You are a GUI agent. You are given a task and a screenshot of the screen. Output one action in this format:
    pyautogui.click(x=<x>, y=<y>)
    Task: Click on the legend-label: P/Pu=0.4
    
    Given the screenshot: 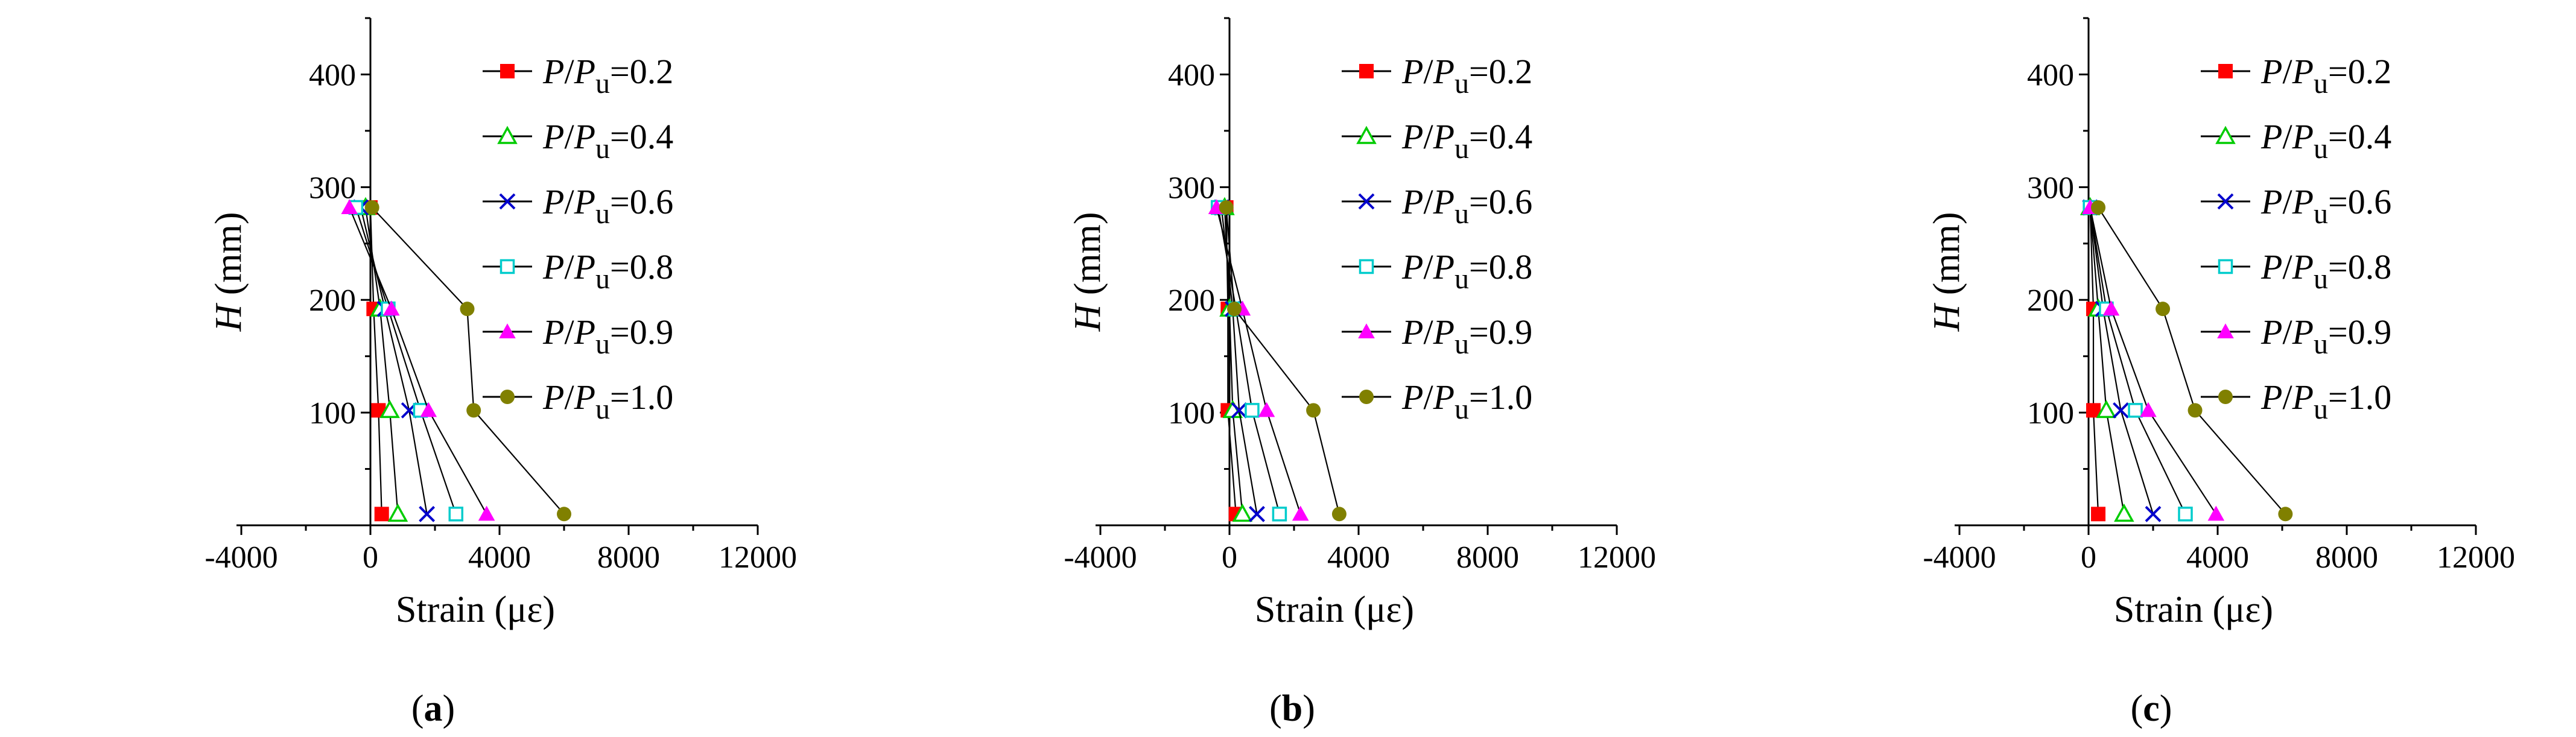 What is the action you would take?
    pyautogui.click(x=607, y=141)
    